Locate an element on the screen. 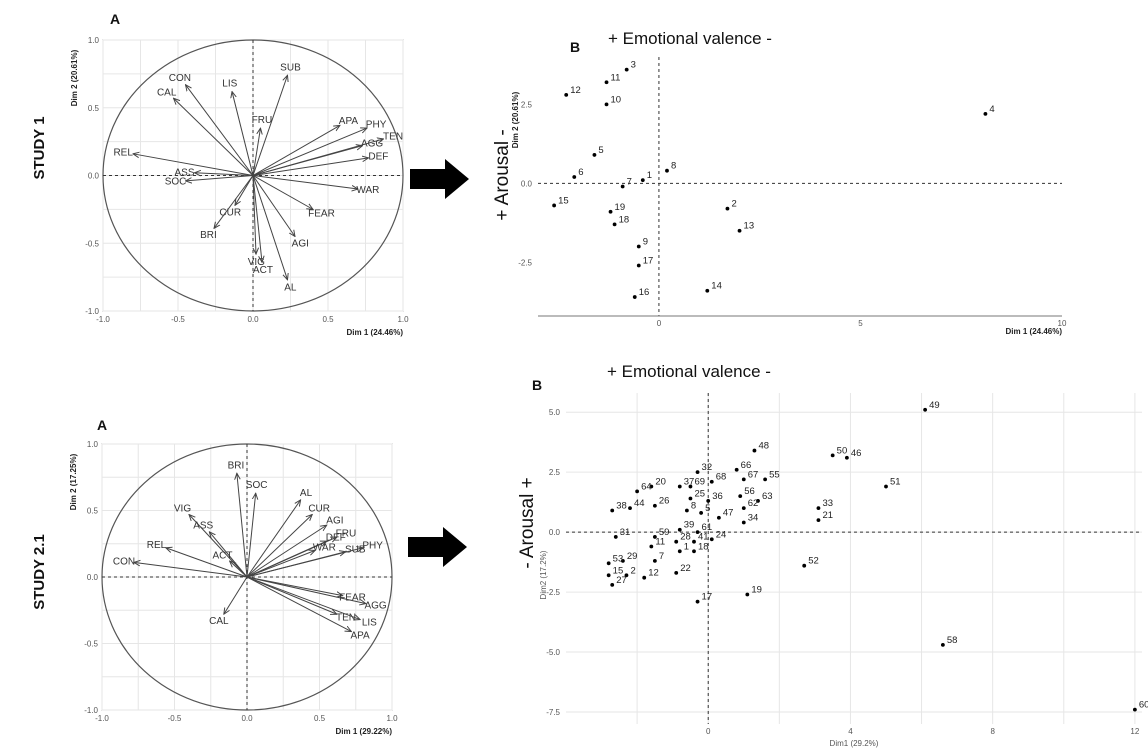 Image resolution: width=1148 pixels, height=754 pixels. point-label: 25 is located at coordinates (699, 494).